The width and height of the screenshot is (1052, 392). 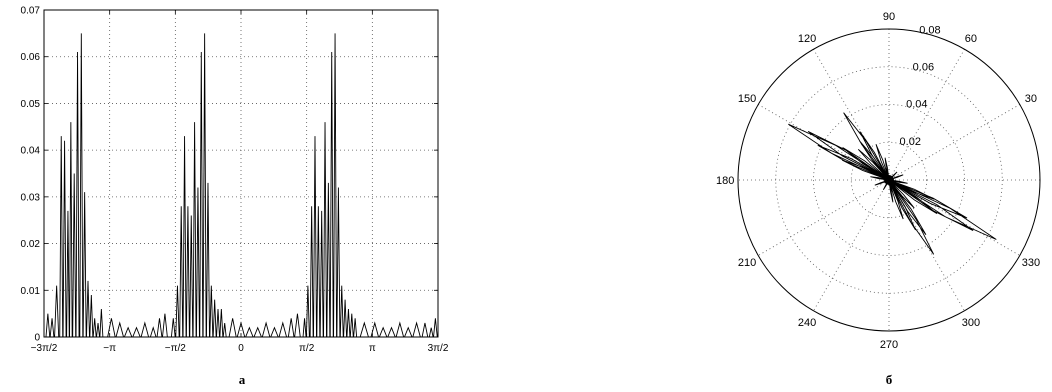 I want to click on x-tick-label: π, so click(x=372, y=348).